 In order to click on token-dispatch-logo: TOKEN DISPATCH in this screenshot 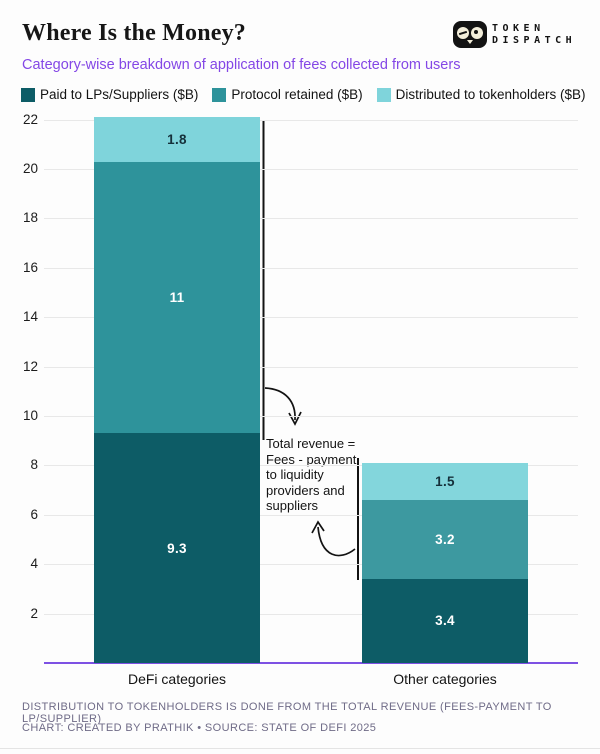, I will do `click(514, 34)`.